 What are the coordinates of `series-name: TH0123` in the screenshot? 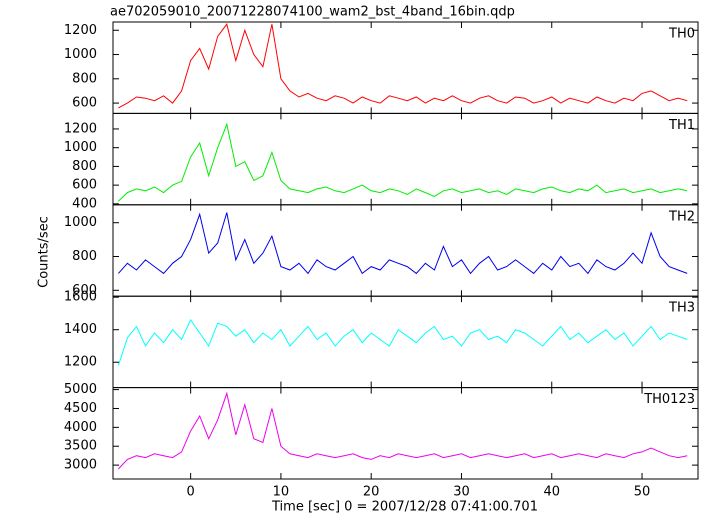 It's located at (669, 399).